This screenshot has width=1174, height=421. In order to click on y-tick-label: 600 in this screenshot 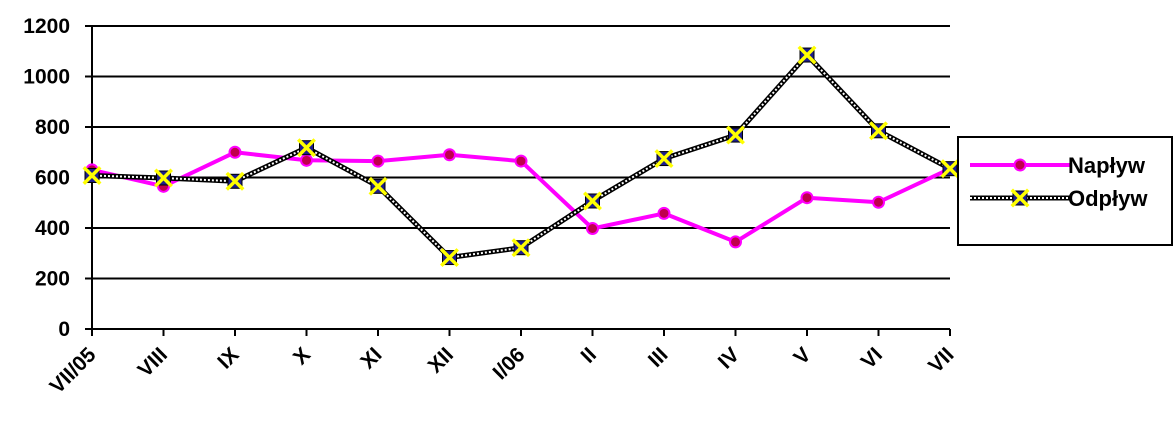, I will do `click(52, 178)`.